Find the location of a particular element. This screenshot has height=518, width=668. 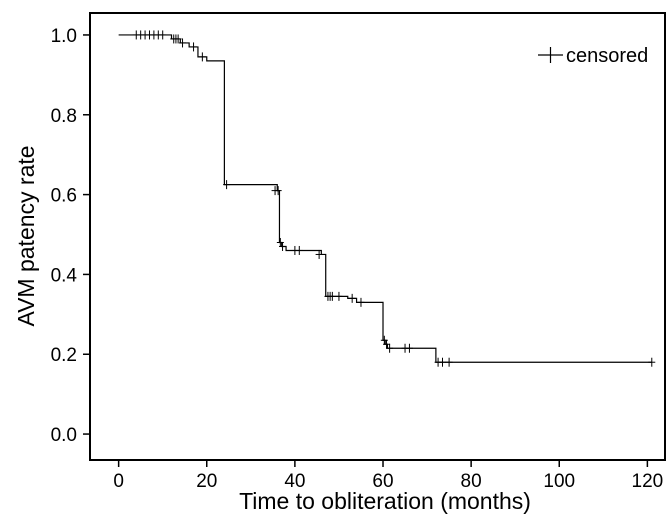

x-axis: 0 20 40 60 80 100 120 is located at coordinates (388, 476).